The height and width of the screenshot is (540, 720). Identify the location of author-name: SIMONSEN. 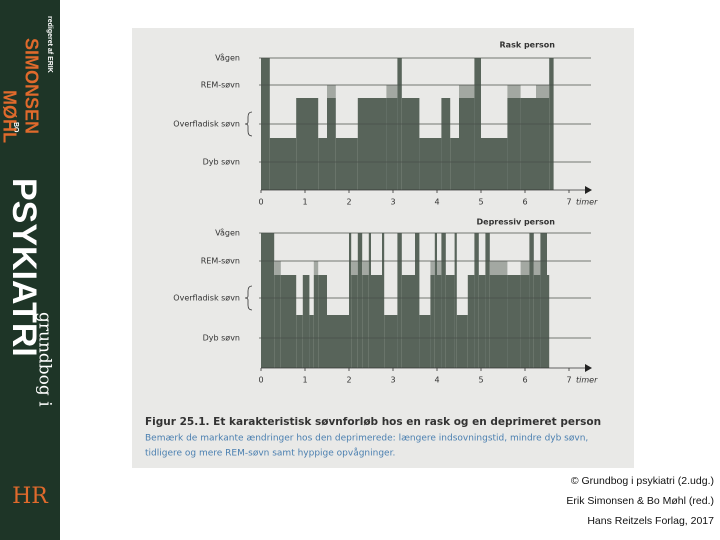
(31, 86).